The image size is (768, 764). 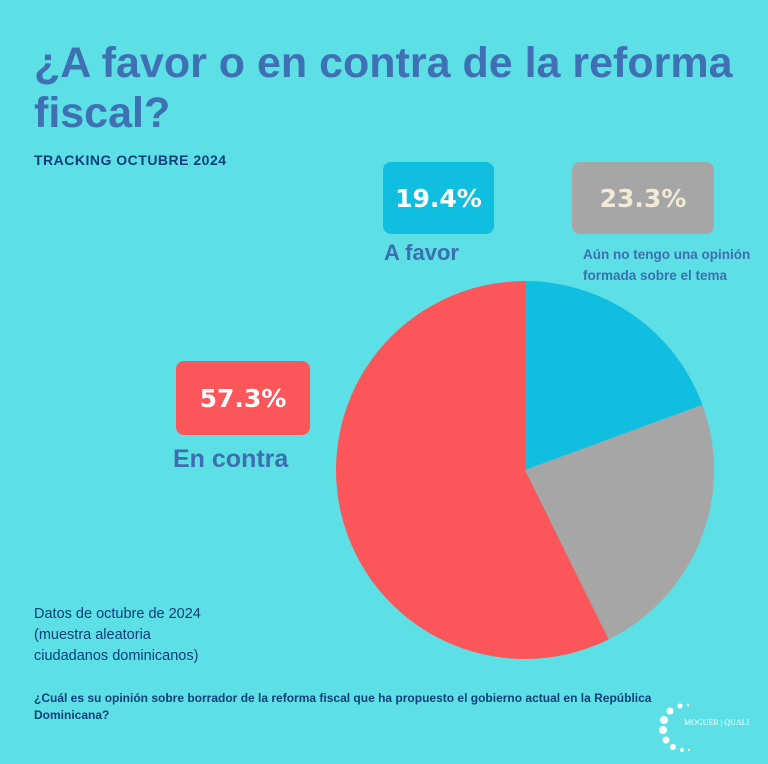 What do you see at coordinates (117, 614) in the screenshot?
I see `note-line: Datos de octubre de 2024` at bounding box center [117, 614].